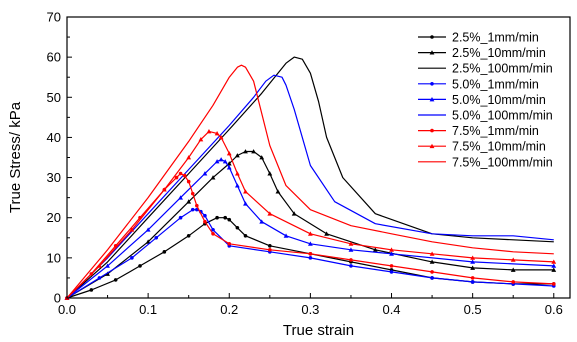 The width and height of the screenshot is (577, 342). Describe the element at coordinates (502, 162) in the screenshot. I see `legend-label: 7.5%_100mm/min` at that location.